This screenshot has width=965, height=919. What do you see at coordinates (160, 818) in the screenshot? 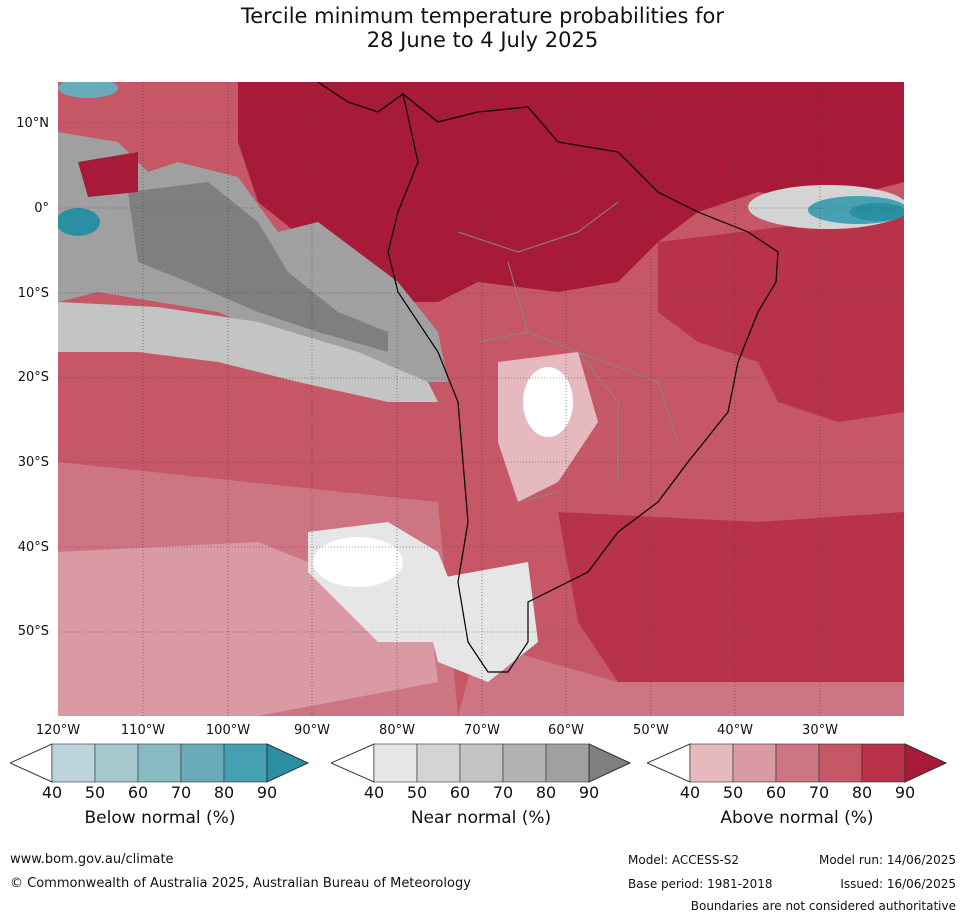
I see `below-normal-title: Below normal (%)` at bounding box center [160, 818].